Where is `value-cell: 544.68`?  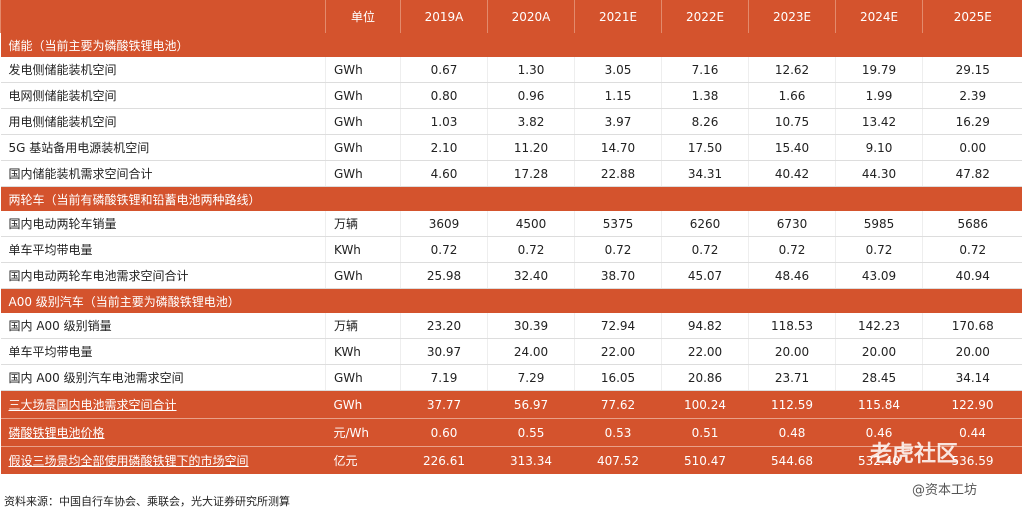
value-cell: 544.68 is located at coordinates (792, 460).